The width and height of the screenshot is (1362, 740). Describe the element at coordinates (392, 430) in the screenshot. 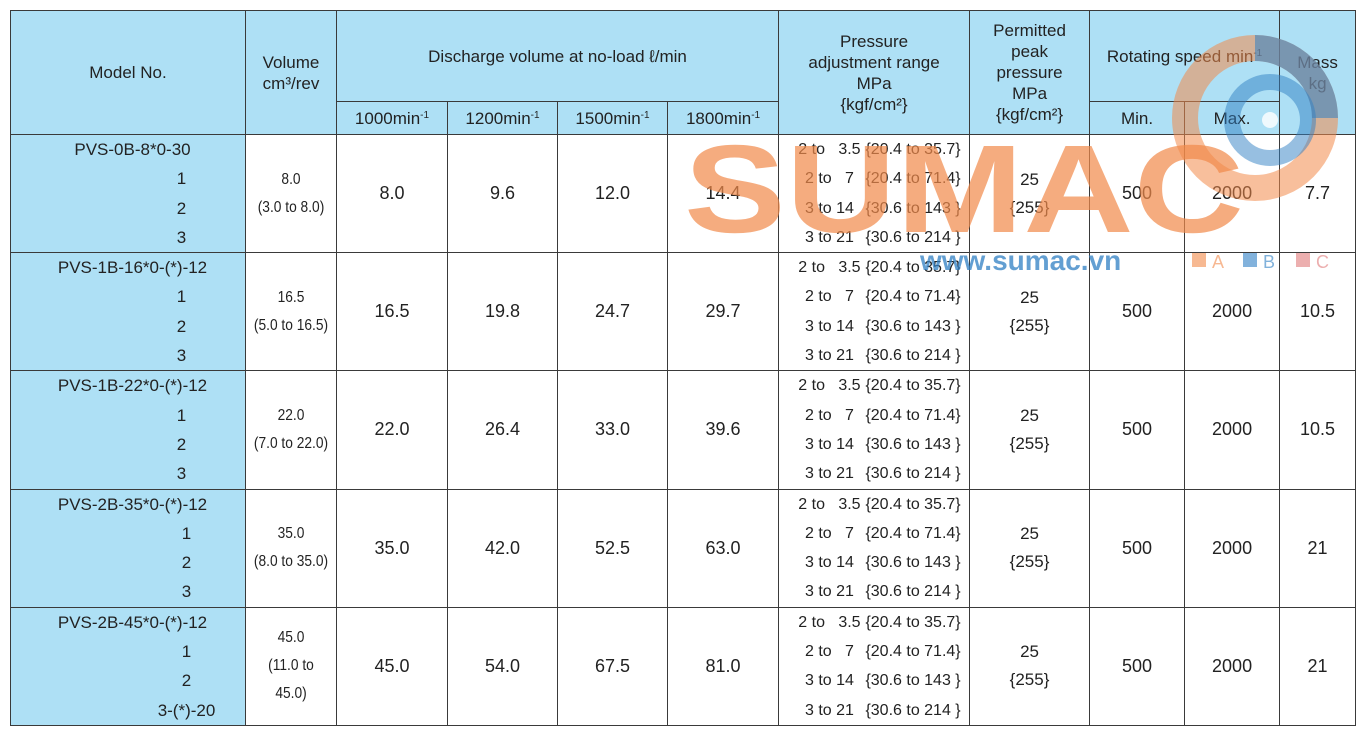

I see `discharge-cell: 22.0` at that location.